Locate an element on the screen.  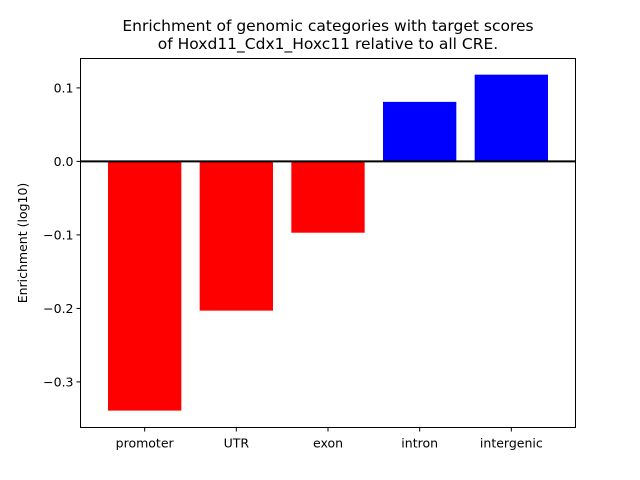
bar-UTR is located at coordinates (236, 236).